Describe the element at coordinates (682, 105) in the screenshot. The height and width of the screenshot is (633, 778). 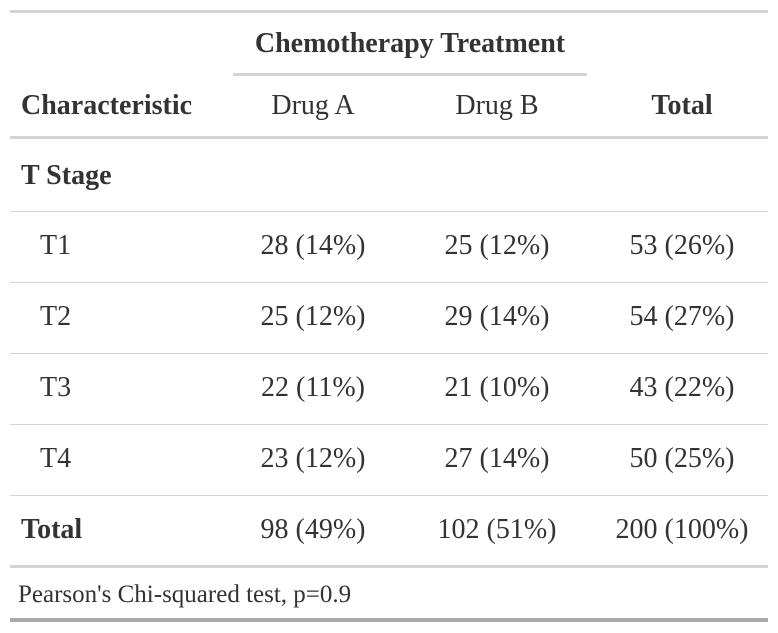
I see `header-total: Total` at that location.